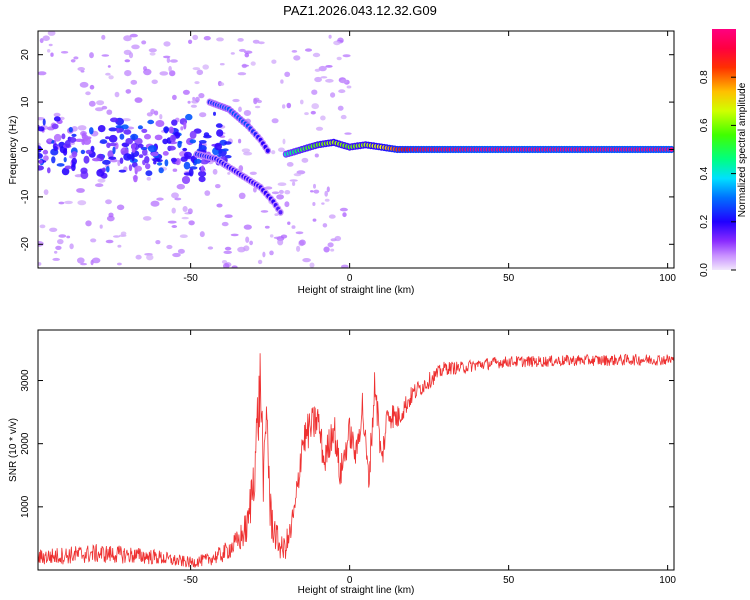 This screenshot has width=750, height=600. What do you see at coordinates (25, 380) in the screenshot?
I see `snr-y-tick-label: 3000` at bounding box center [25, 380].